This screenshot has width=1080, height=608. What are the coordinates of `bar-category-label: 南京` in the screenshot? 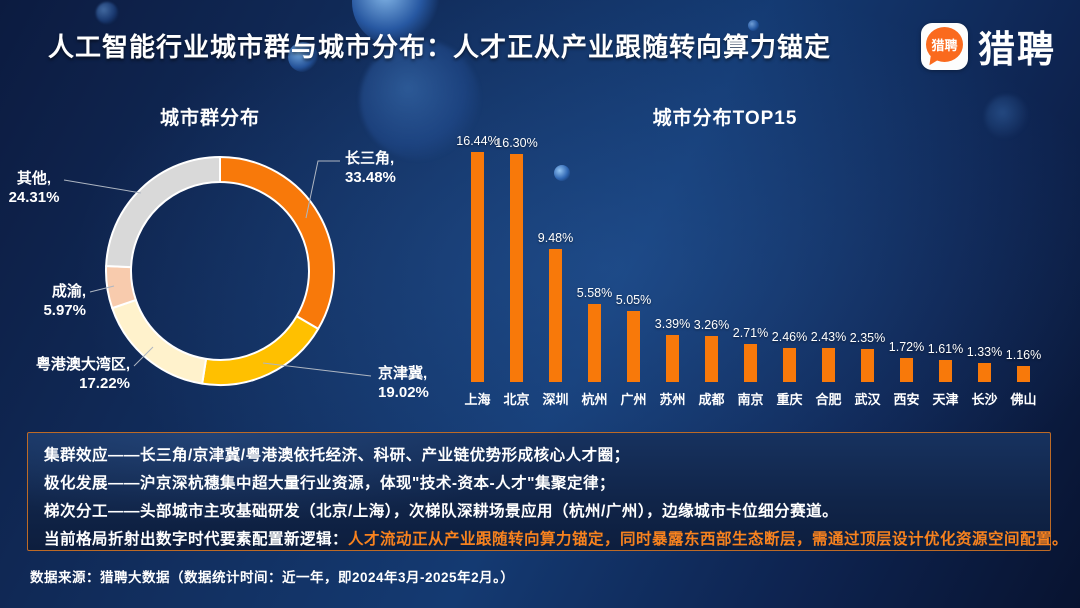 It's located at (750, 399).